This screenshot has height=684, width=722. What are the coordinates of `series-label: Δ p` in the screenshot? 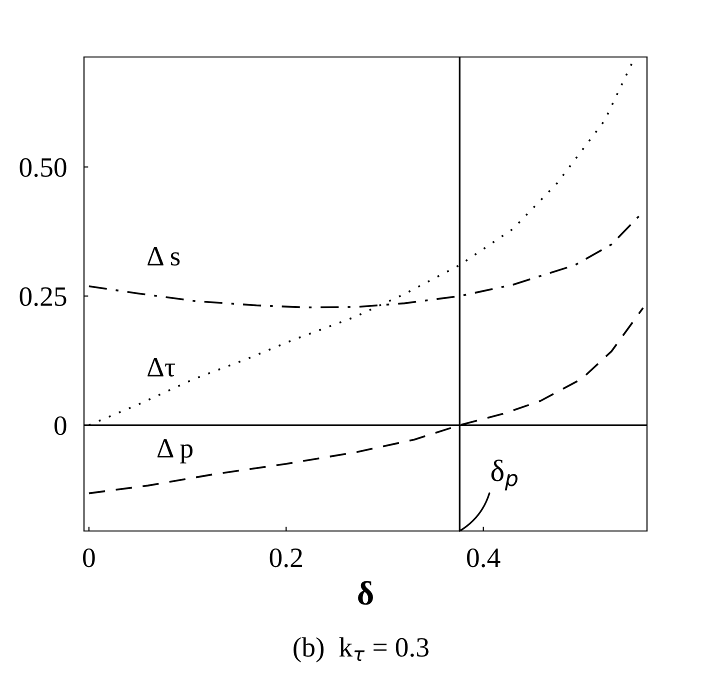 It's located at (175, 451).